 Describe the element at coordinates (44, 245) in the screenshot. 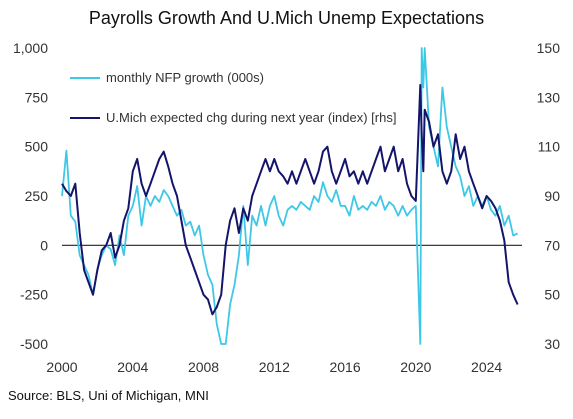

I see `left-axis-tick-label: 0` at that location.